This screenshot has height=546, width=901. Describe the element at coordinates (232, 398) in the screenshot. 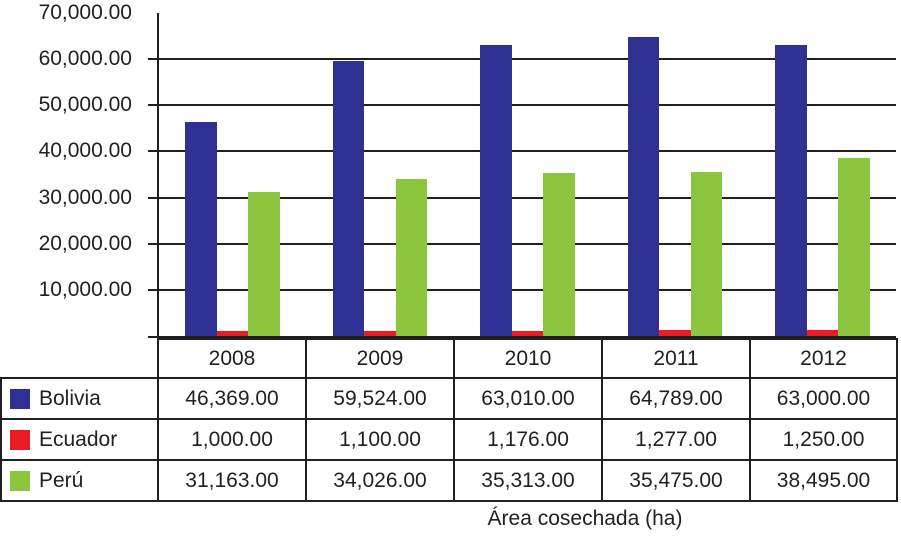

I see `value-bolivia-2008: 46,369.00` at that location.